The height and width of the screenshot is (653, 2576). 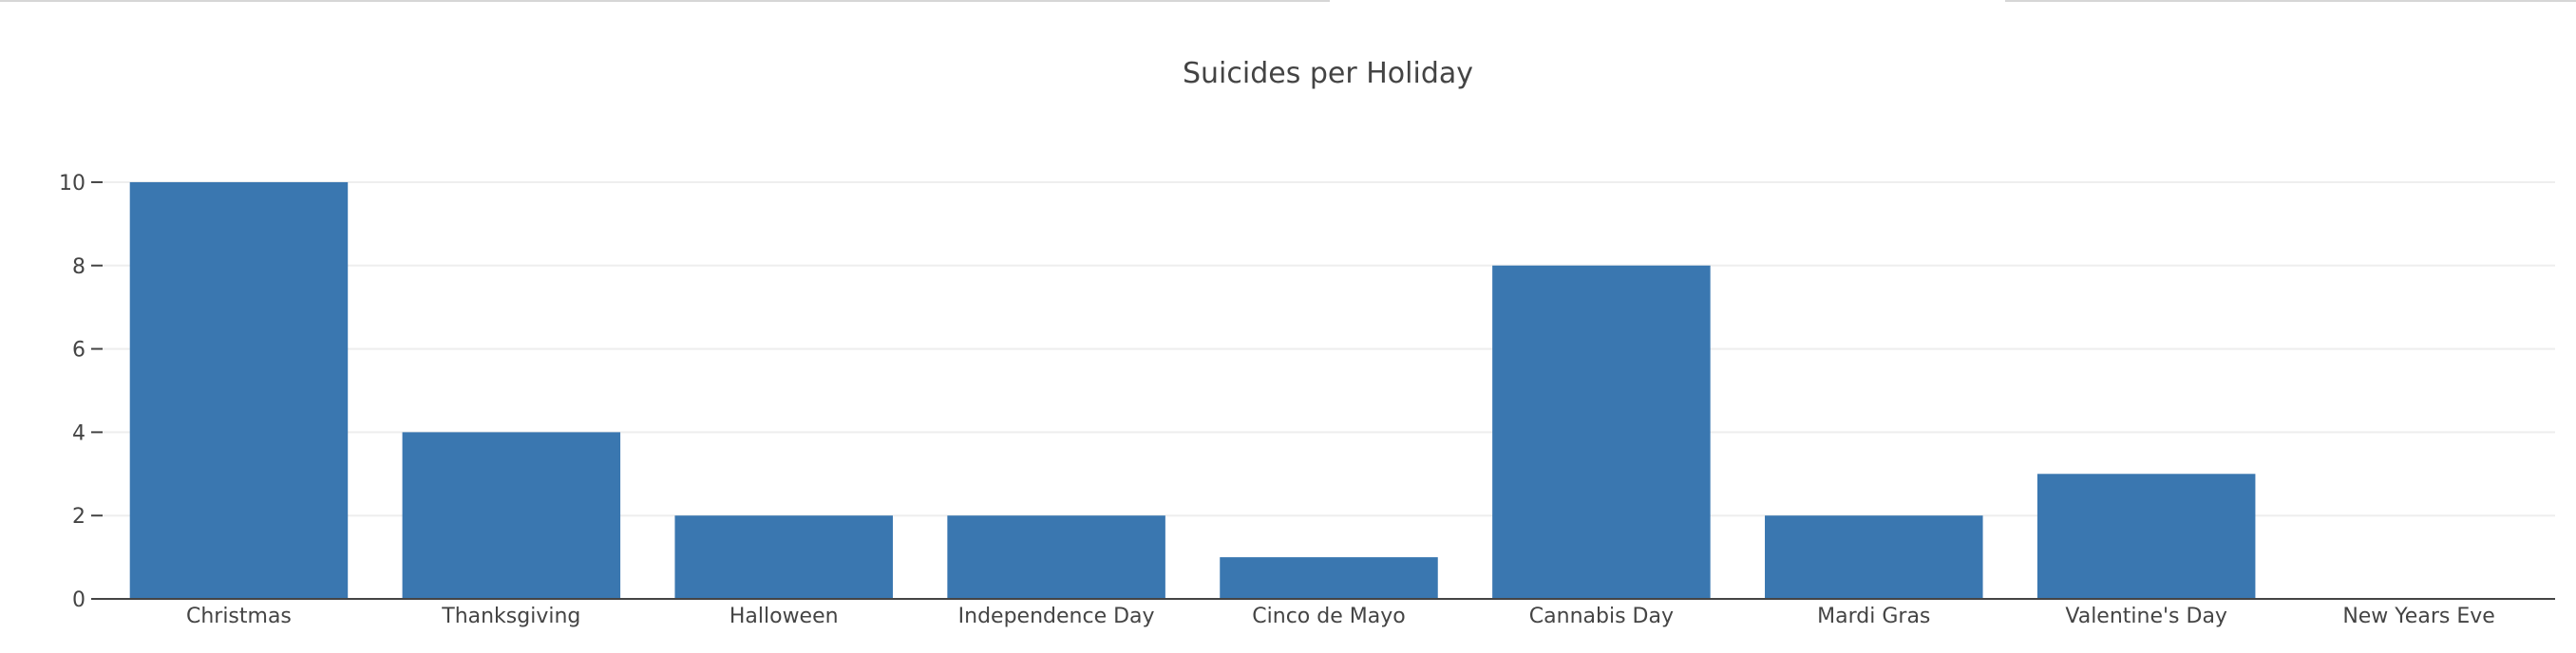 What do you see at coordinates (72, 184) in the screenshot?
I see `y-tick-label: 10` at bounding box center [72, 184].